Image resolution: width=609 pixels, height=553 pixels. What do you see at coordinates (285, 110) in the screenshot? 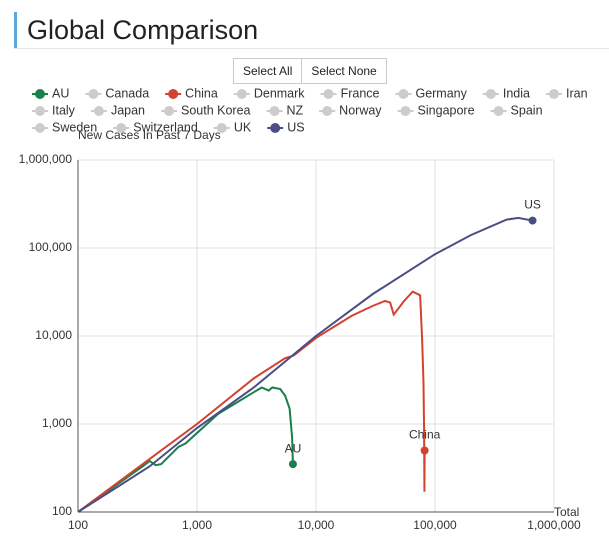
I see `legend-item: NZ` at bounding box center [285, 110].